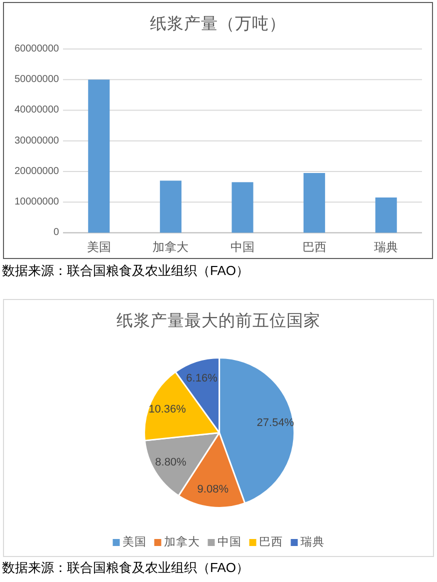 The image size is (437, 582). I want to click on y-tick-label: 0, so click(56, 232).